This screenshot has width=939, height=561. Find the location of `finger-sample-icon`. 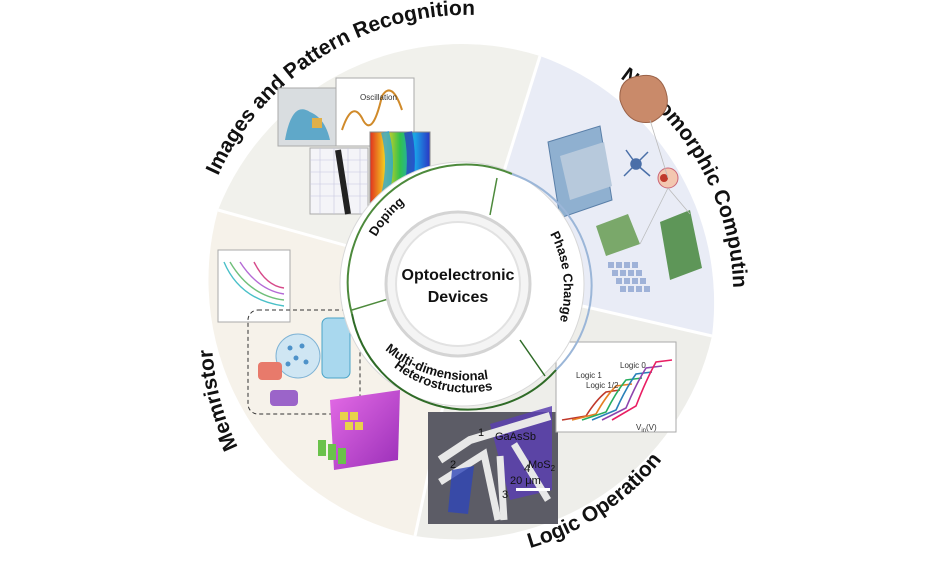

finger-sample-icon is located at coordinates (307, 124).